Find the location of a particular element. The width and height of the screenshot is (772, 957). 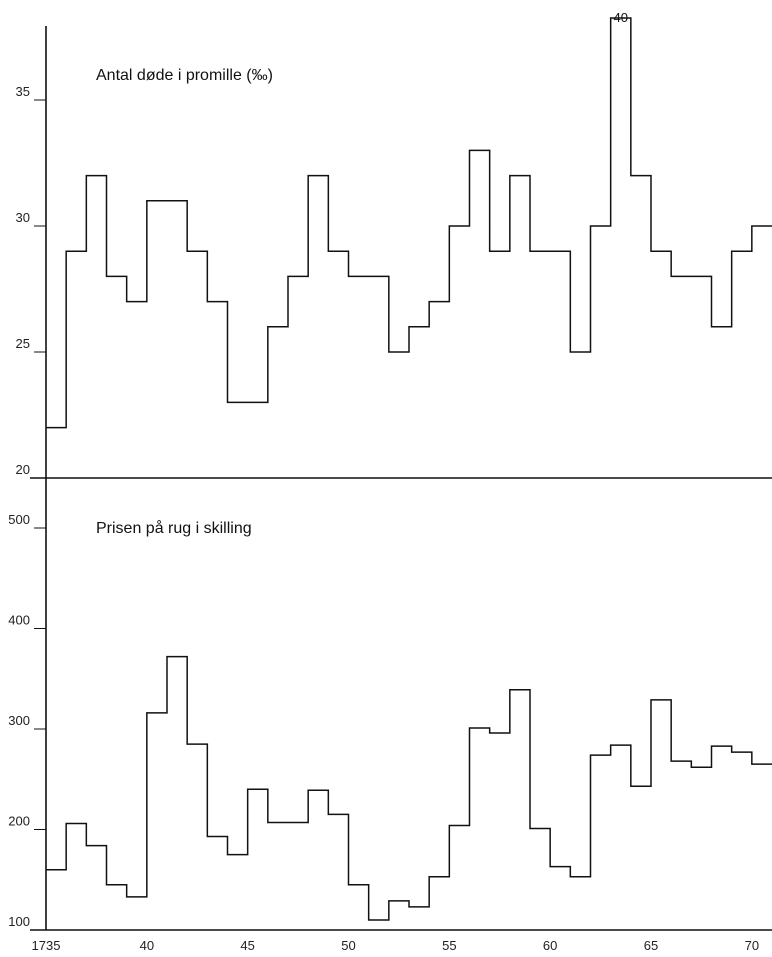

x-tick-label-2: 45 is located at coordinates (247, 945).